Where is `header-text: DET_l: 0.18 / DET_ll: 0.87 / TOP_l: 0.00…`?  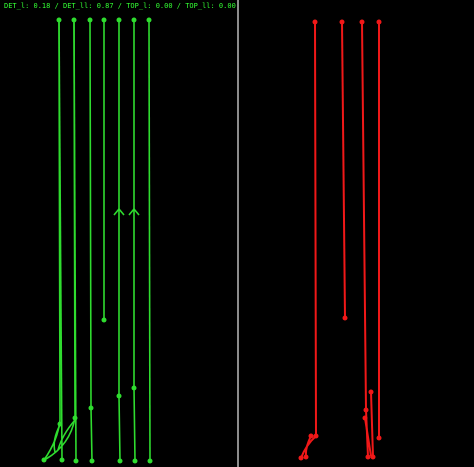 header-text: DET_l: 0.18 / DET_ll: 0.87 / TOP_l: 0.00… is located at coordinates (120, 6).